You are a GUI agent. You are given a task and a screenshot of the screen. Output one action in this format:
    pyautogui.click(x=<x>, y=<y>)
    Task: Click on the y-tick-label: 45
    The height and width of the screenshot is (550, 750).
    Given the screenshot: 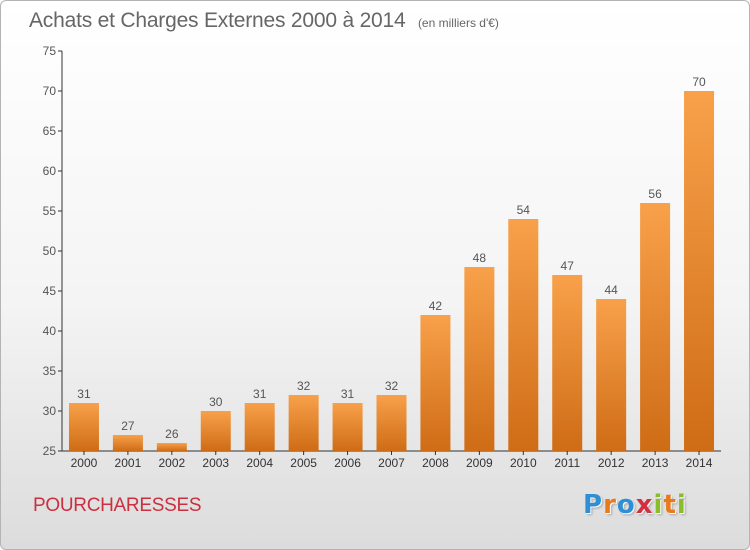 What is the action you would take?
    pyautogui.click(x=50, y=291)
    